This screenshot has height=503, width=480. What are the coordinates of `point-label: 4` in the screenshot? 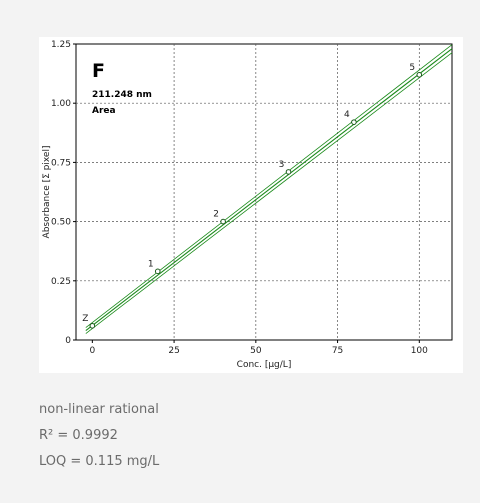 It's located at (347, 115).